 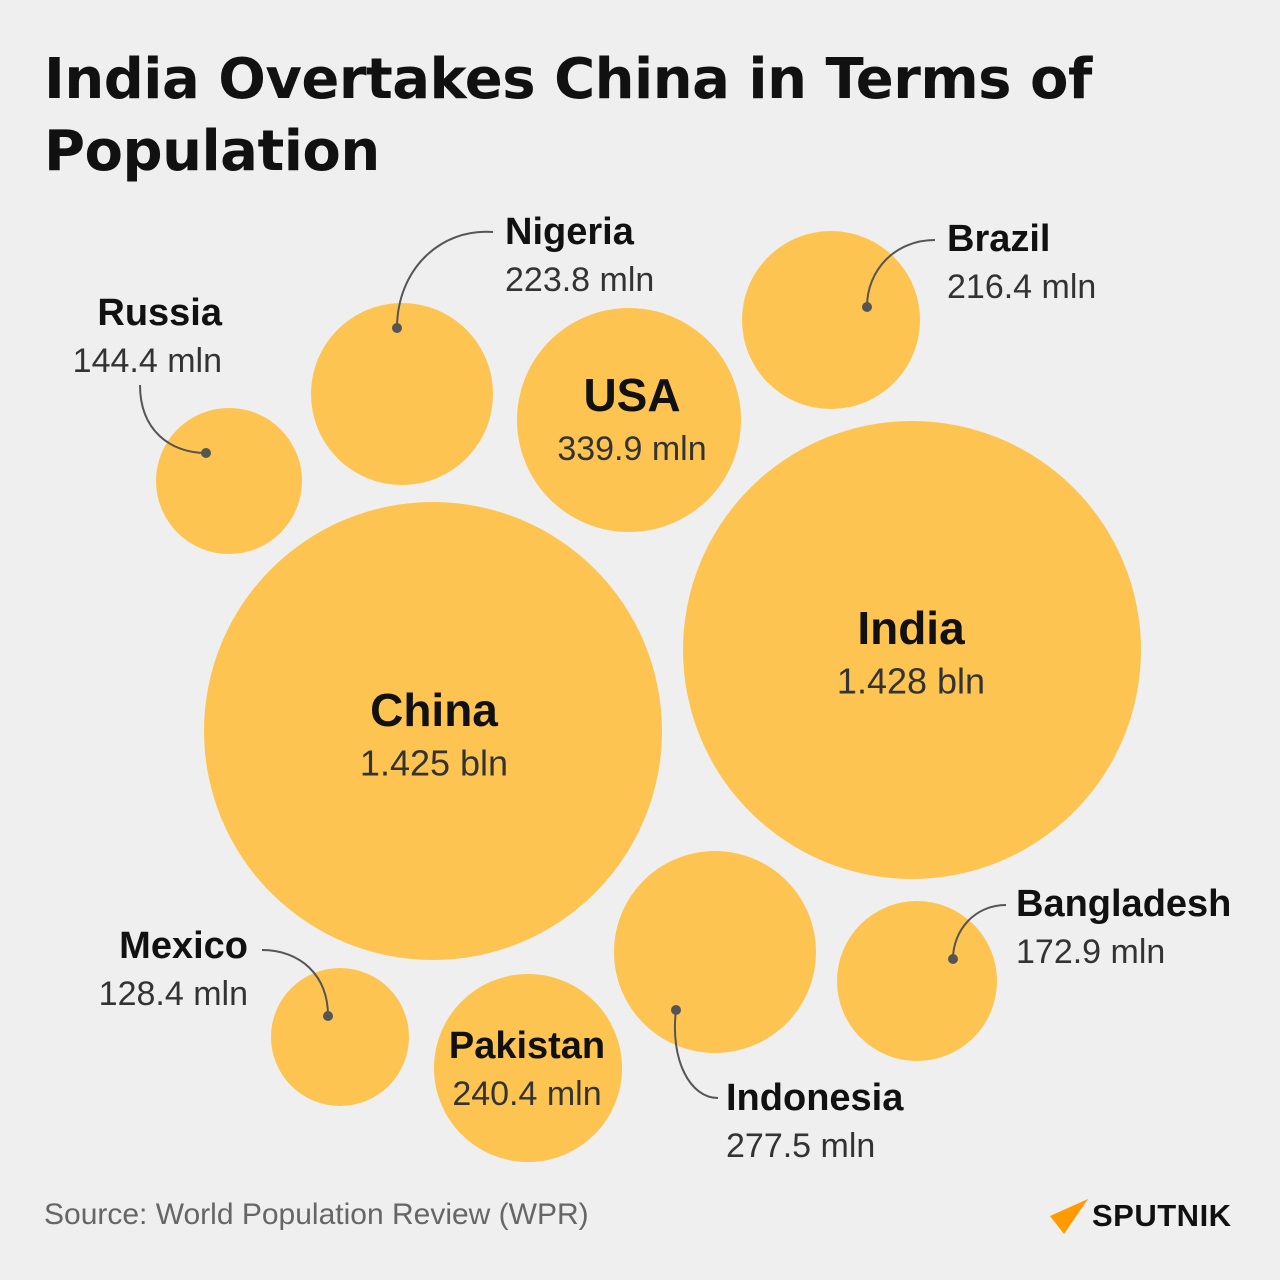 I want to click on bubble-group-china: China 1.425 bln, so click(x=433, y=731).